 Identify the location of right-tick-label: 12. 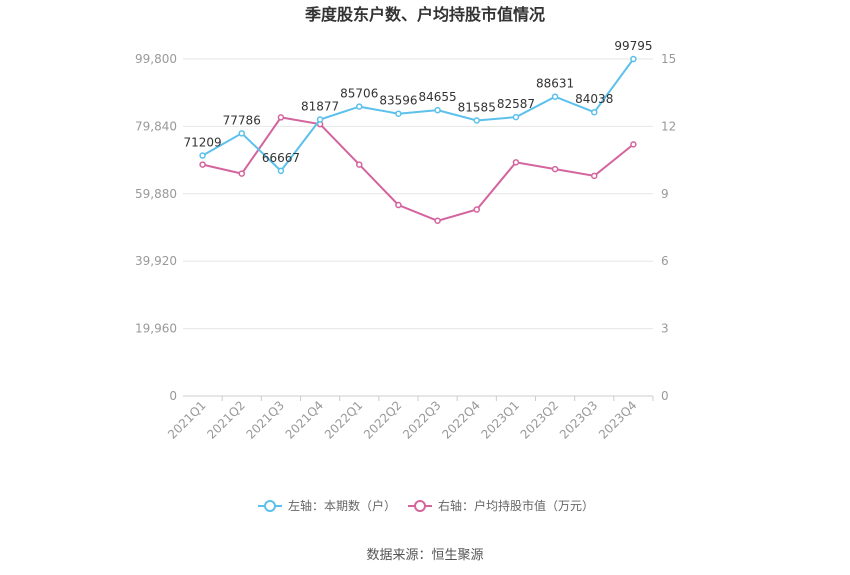
(668, 126).